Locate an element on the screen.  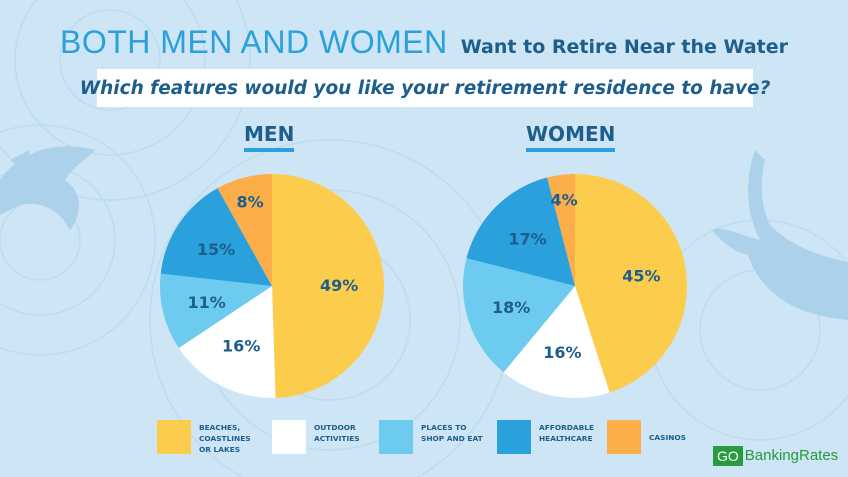
women-pie: 45% 16% 18% 17% 4% is located at coordinates (575, 286).